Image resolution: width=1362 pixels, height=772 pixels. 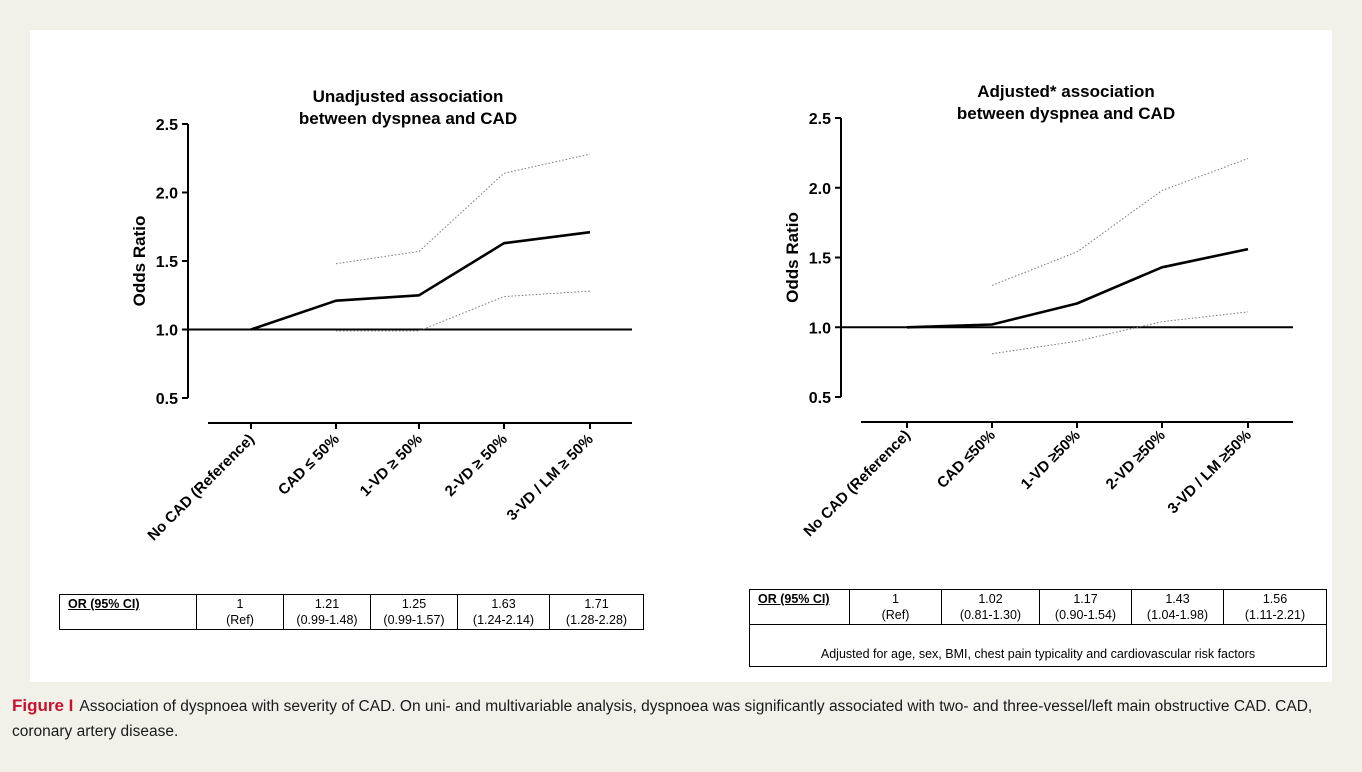 What do you see at coordinates (966, 459) in the screenshot?
I see `x-category-label: CAD ≤50%` at bounding box center [966, 459].